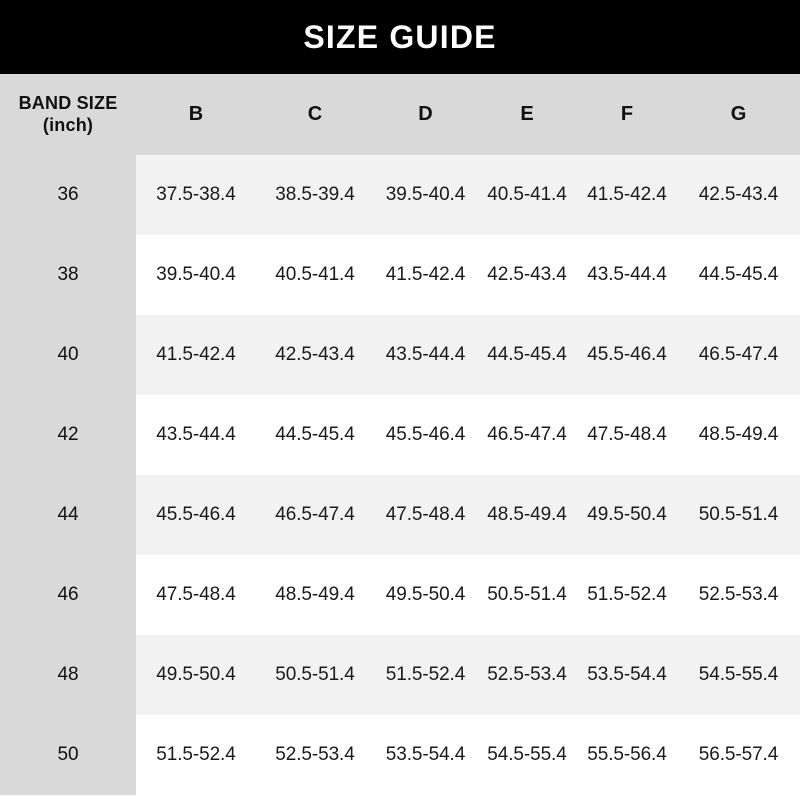 This screenshot has height=800, width=800. What do you see at coordinates (68, 103) in the screenshot?
I see `band-size-header-line1: BAND SIZE` at bounding box center [68, 103].